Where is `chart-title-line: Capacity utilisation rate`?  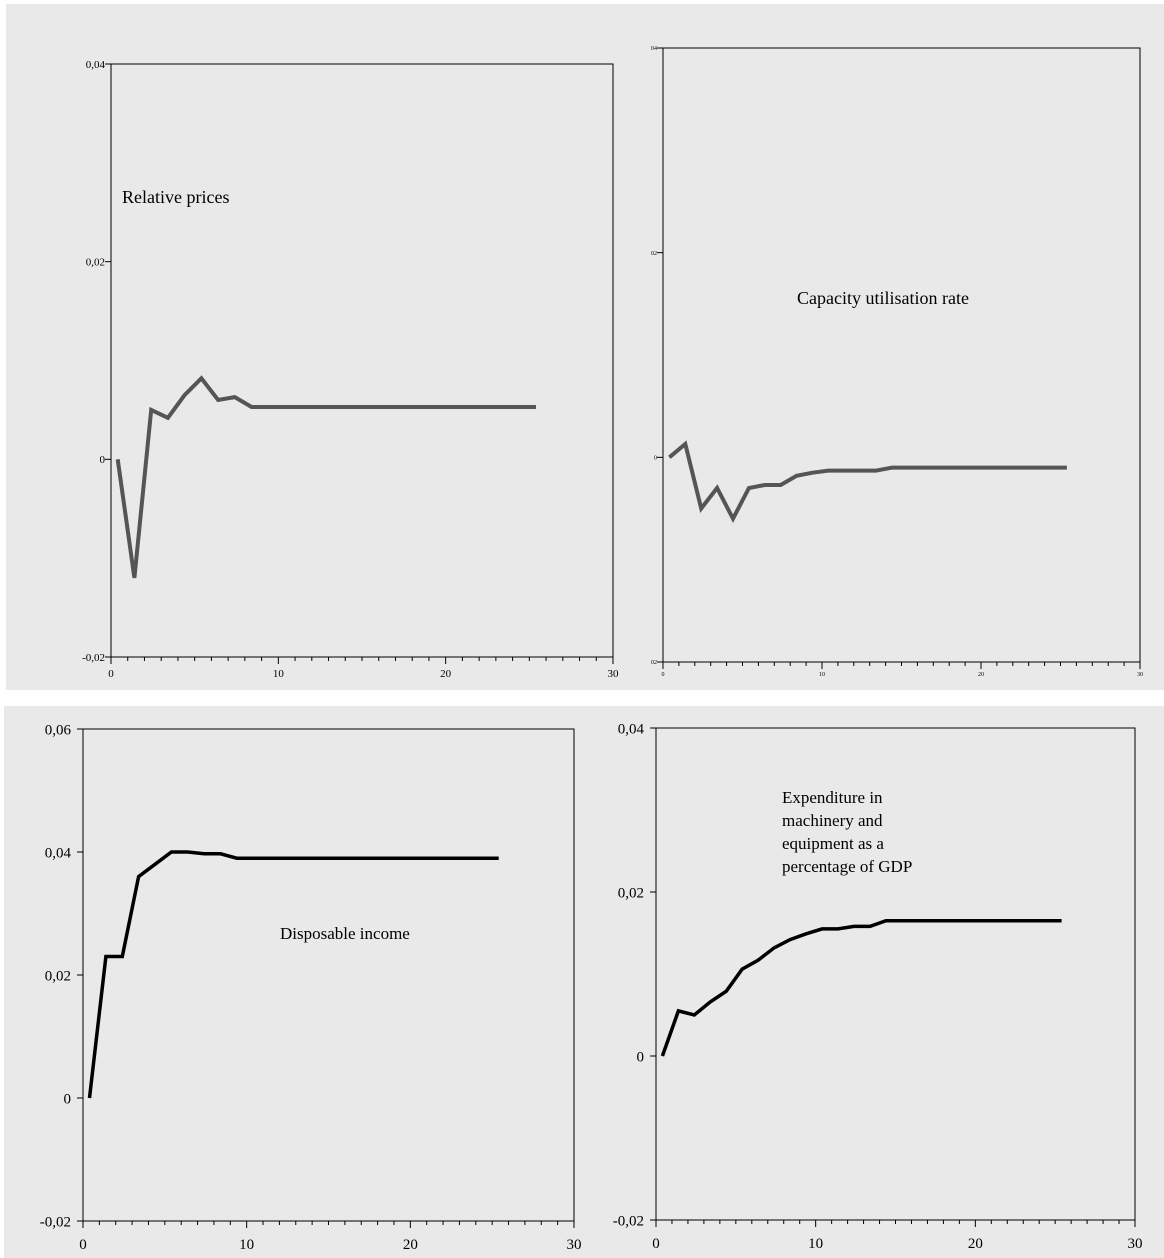
chart-title-line: Capacity utilisation rate is located at coordinates (883, 298).